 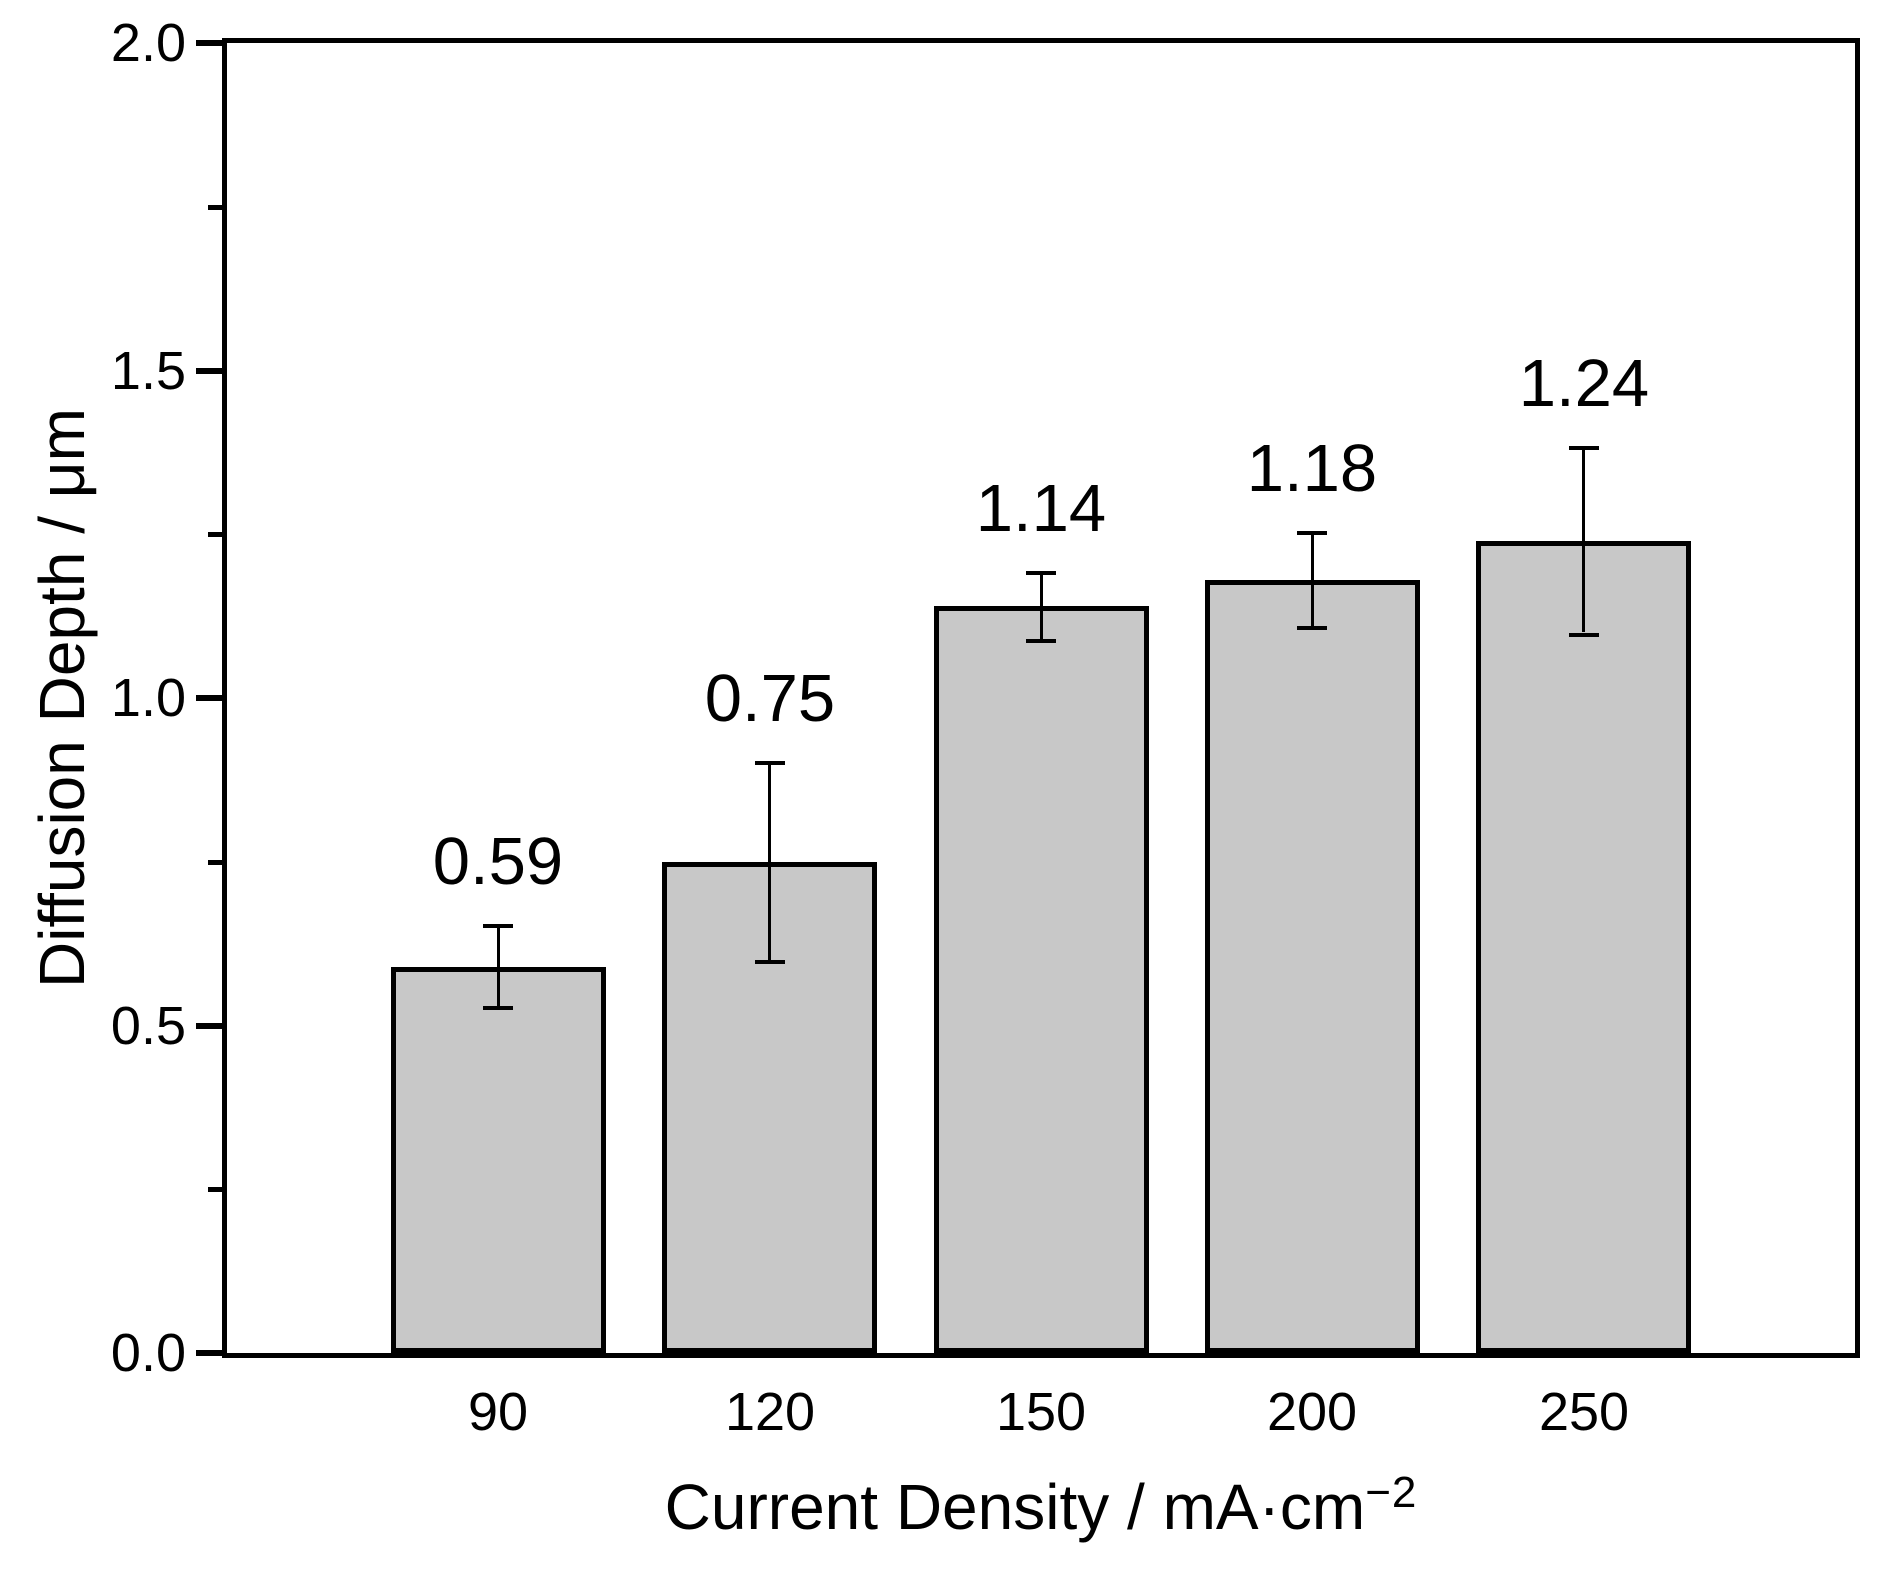 What do you see at coordinates (1015, 1507) in the screenshot?
I see `x-axis-title-text: Current Density / mA·cm` at bounding box center [1015, 1507].